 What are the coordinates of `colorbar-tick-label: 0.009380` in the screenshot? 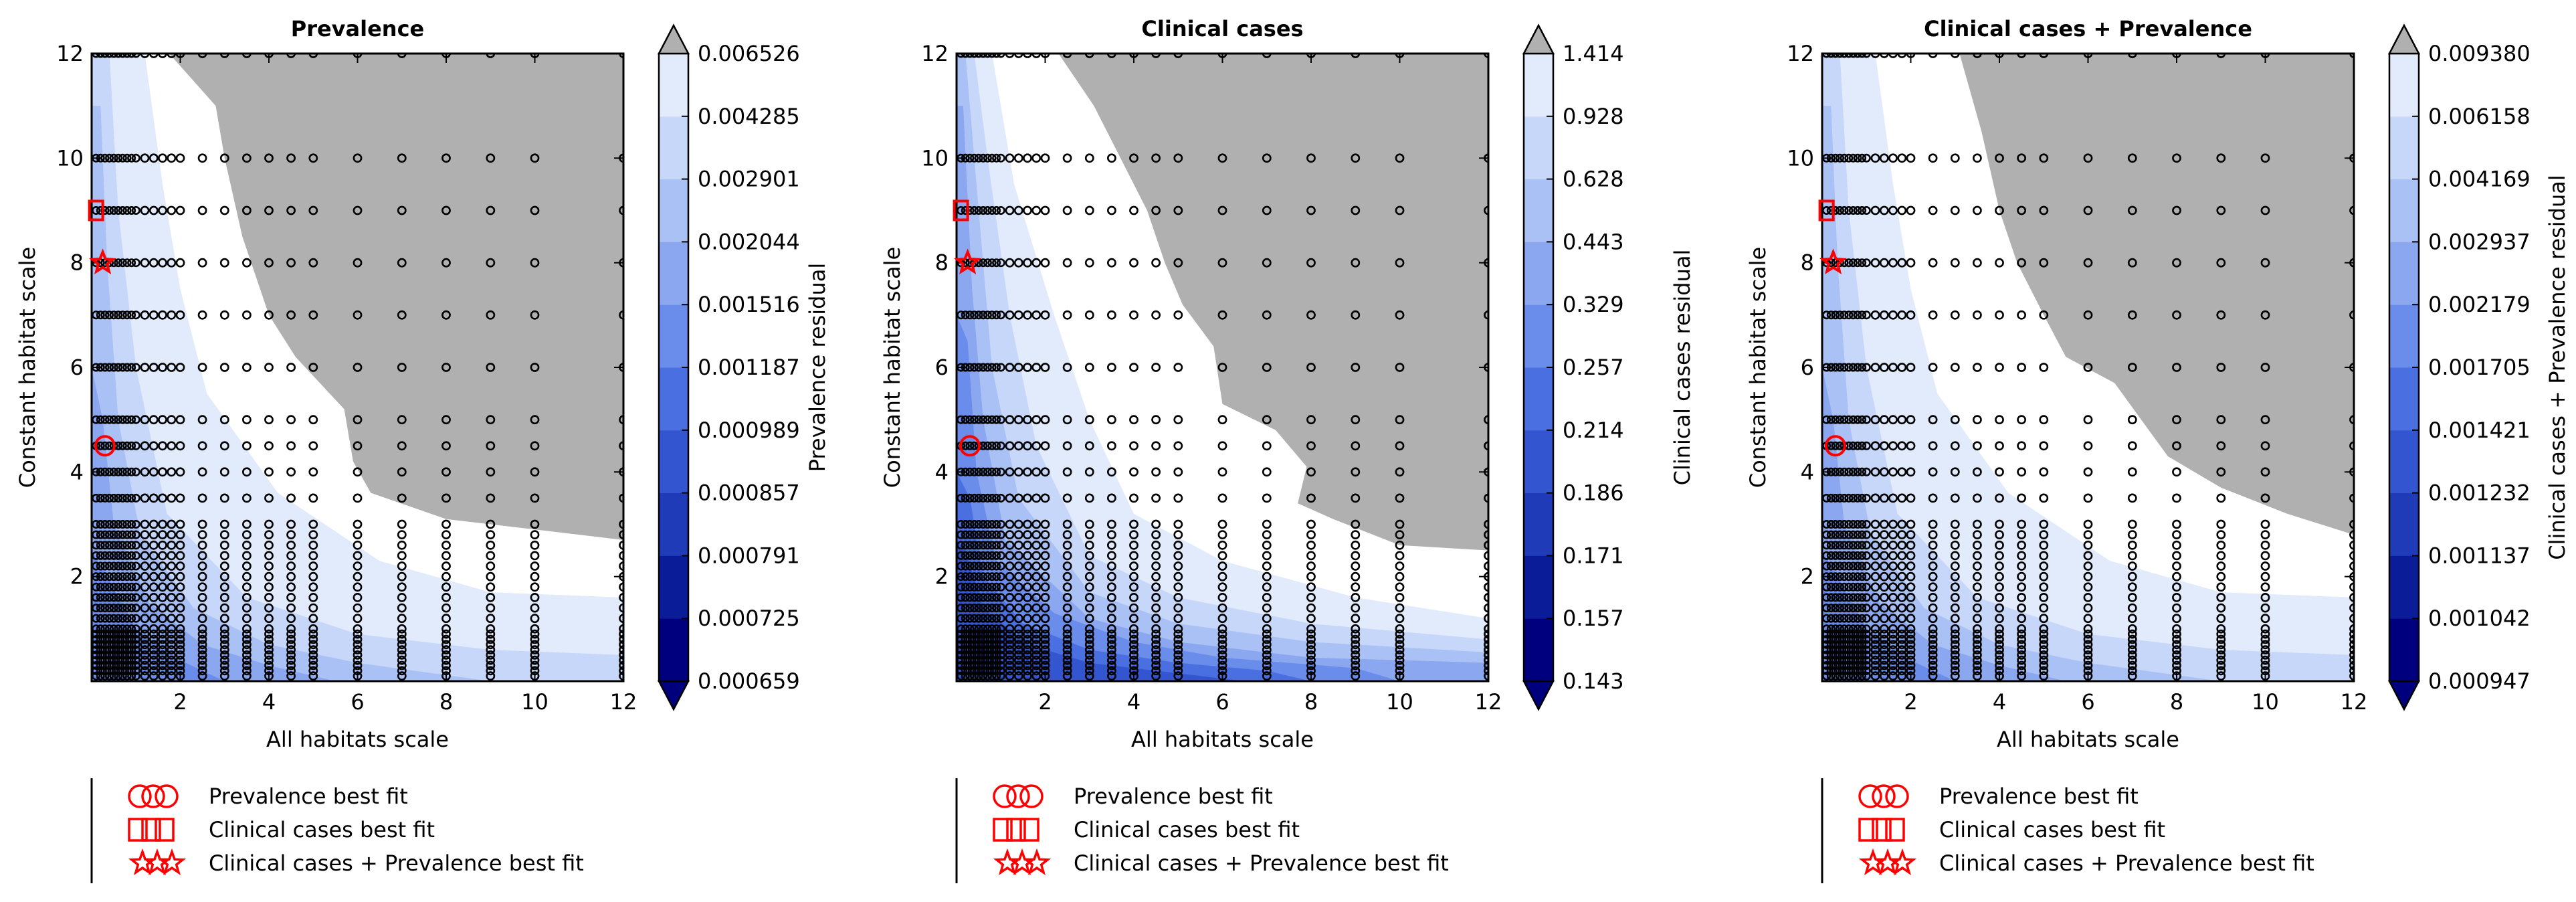 It's located at (2479, 53).